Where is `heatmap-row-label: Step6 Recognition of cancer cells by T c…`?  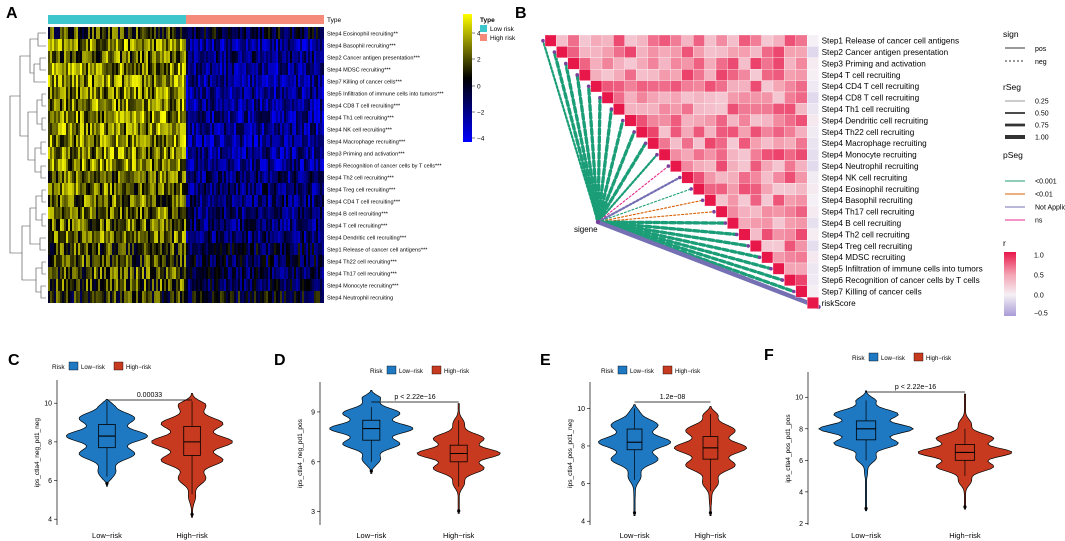 heatmap-row-label: Step6 Recognition of cancer cells by T c… is located at coordinates (384, 167).